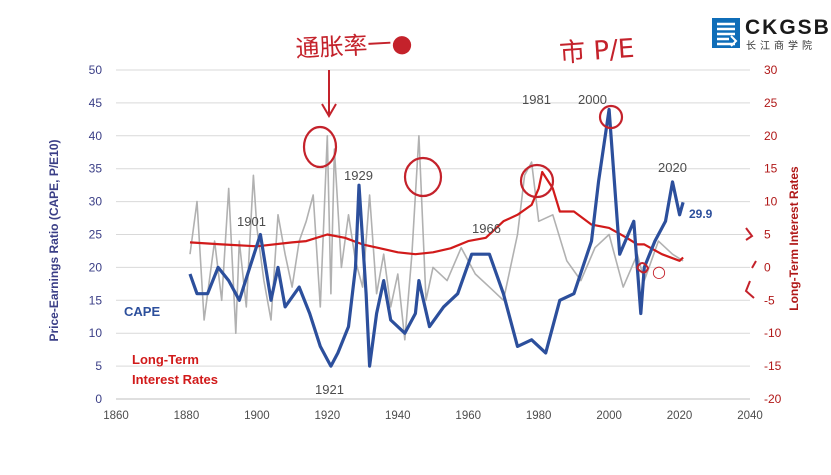  Describe the element at coordinates (771, 202) in the screenshot. I see `y2-tick-label: 10` at that location.